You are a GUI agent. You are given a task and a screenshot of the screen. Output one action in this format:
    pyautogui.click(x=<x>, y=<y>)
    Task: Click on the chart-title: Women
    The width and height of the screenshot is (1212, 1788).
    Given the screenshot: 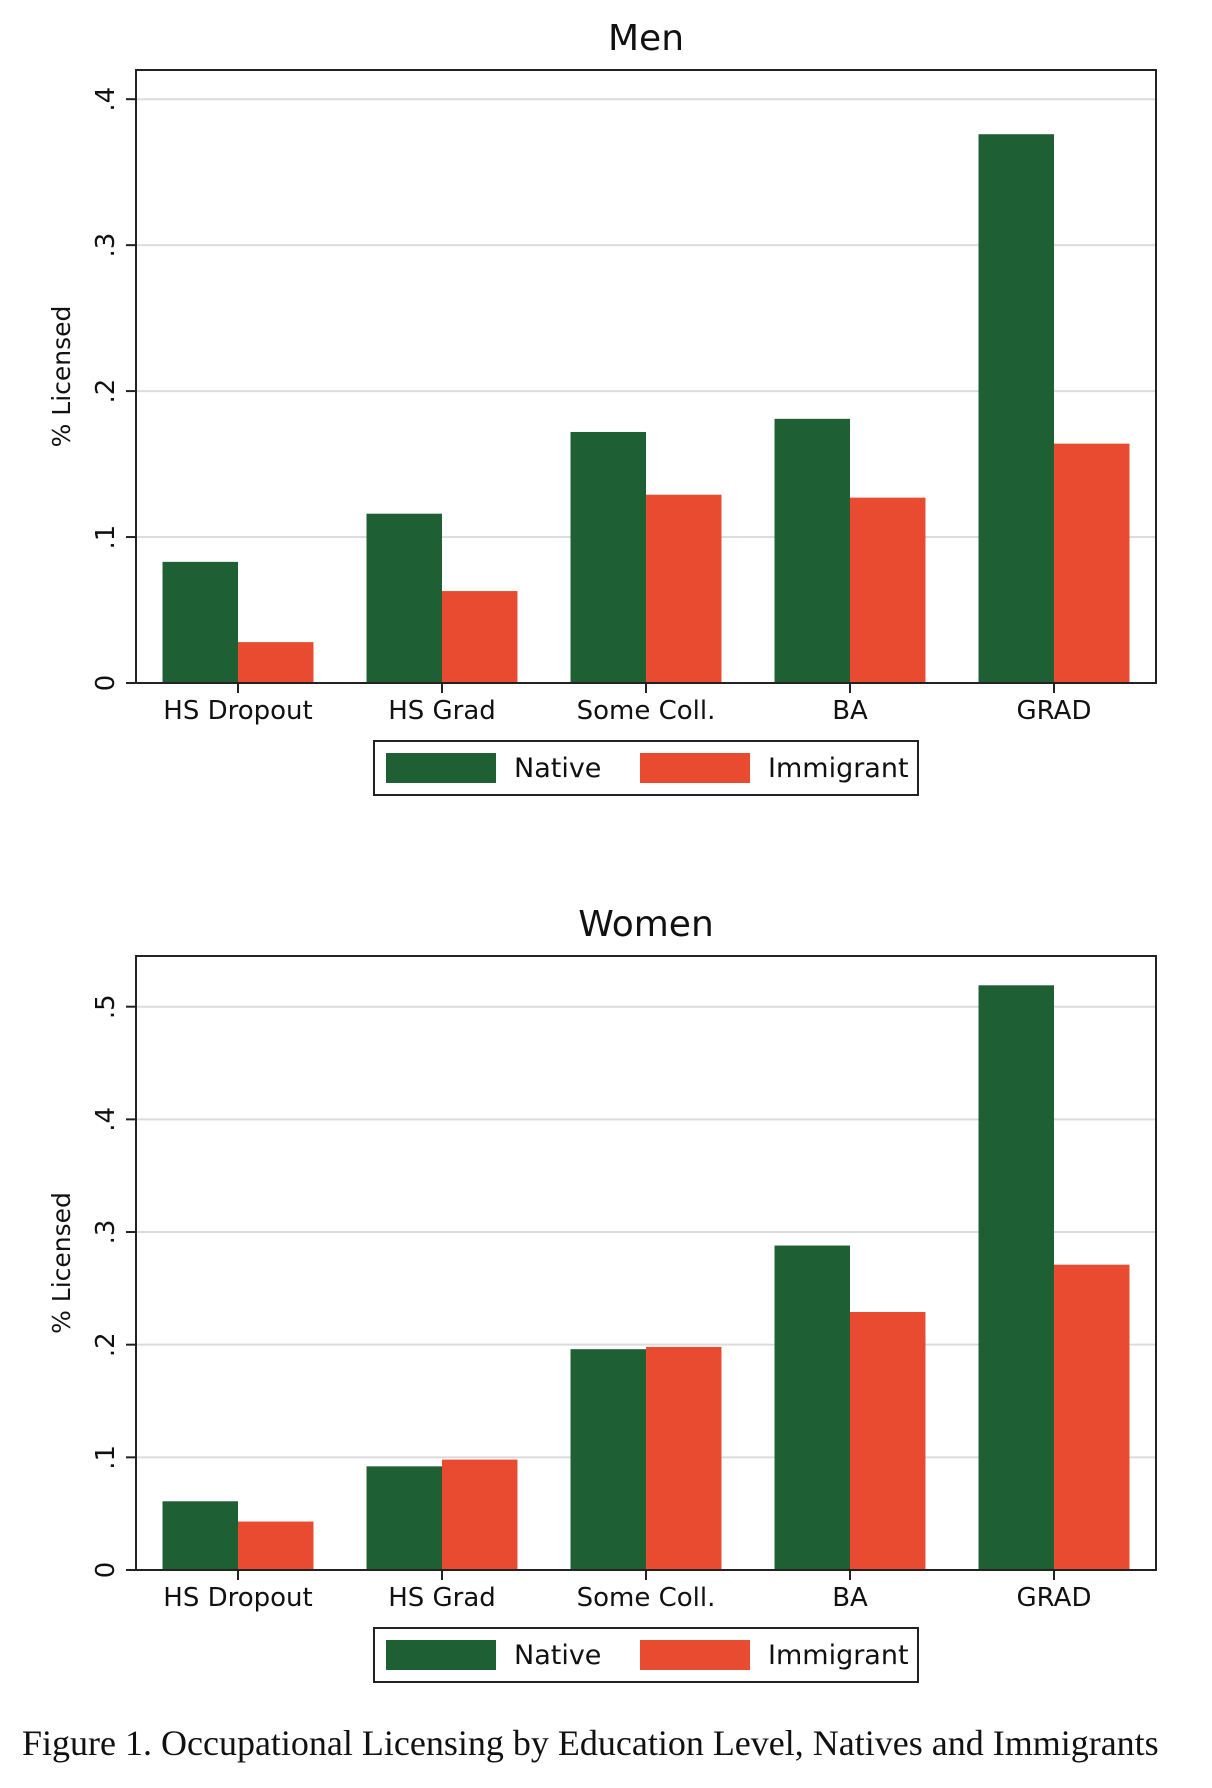 What is the action you would take?
    pyautogui.click(x=646, y=924)
    